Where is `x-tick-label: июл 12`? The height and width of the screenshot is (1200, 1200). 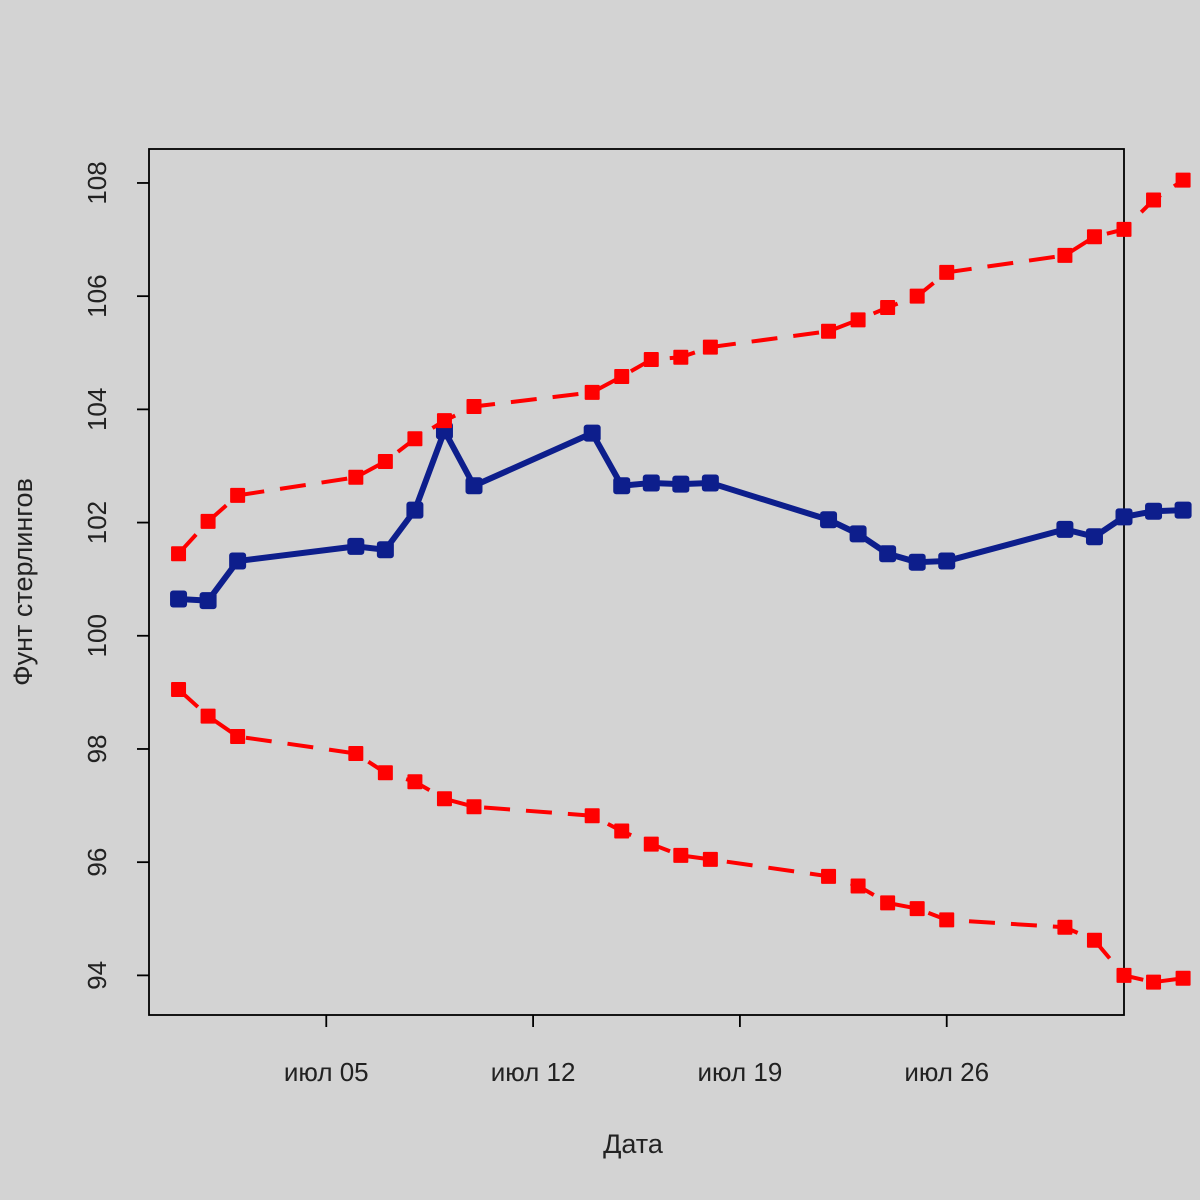
x-tick-label: июл 12 is located at coordinates (533, 1072).